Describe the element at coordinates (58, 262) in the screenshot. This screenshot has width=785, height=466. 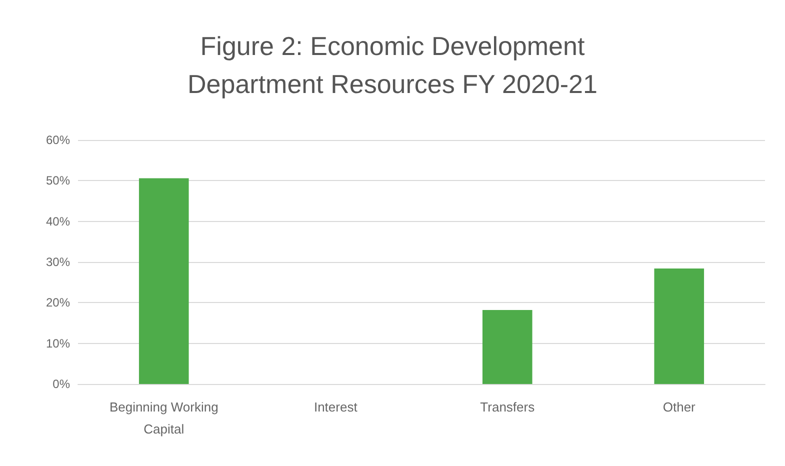
I see `y-tick-label: 30%` at that location.